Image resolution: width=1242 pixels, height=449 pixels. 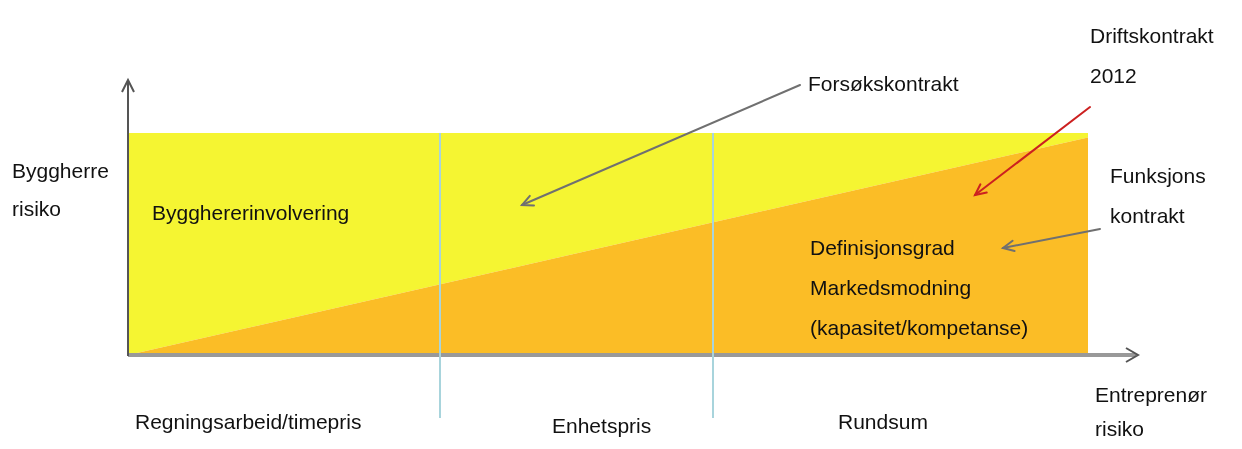 I want to click on annotation: Funksjons kontrakt, so click(x=1158, y=196).